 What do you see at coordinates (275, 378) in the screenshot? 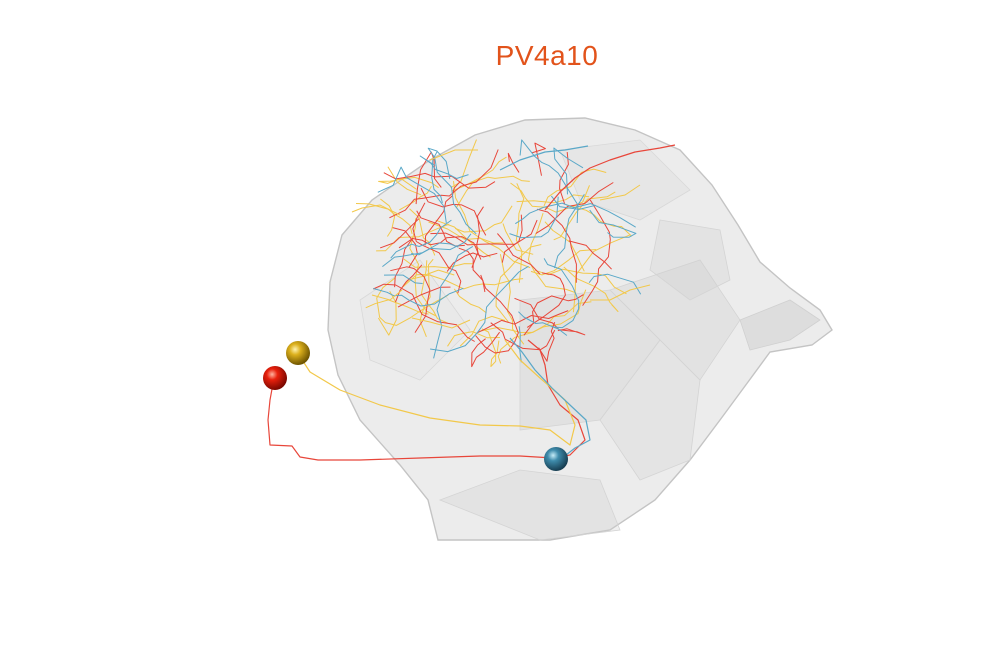
I see `red-soma` at bounding box center [275, 378].